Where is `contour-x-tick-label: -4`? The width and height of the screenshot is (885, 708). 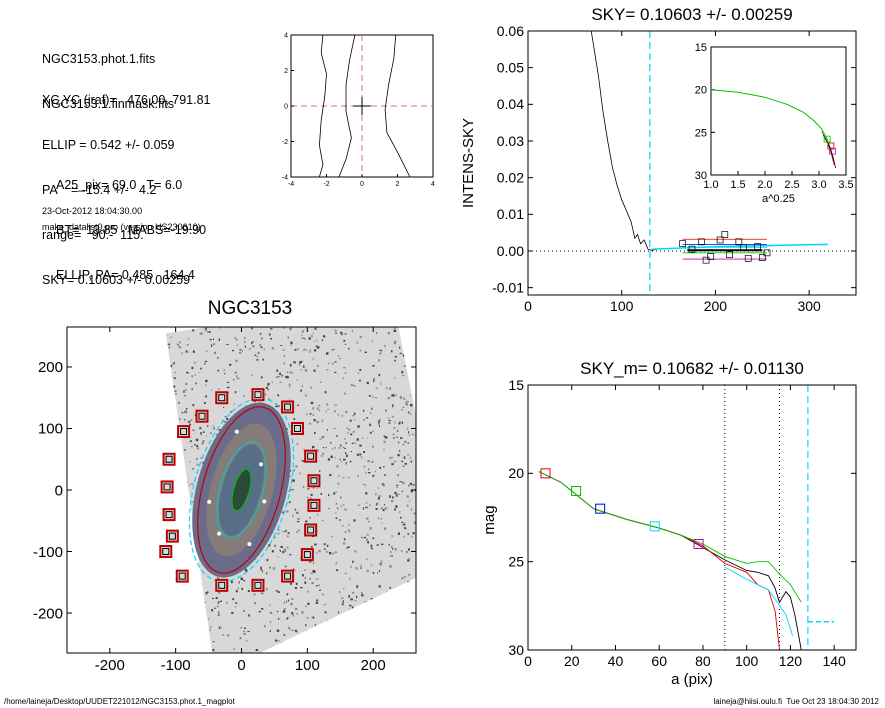 contour-x-tick-label: -4 is located at coordinates (291, 184).